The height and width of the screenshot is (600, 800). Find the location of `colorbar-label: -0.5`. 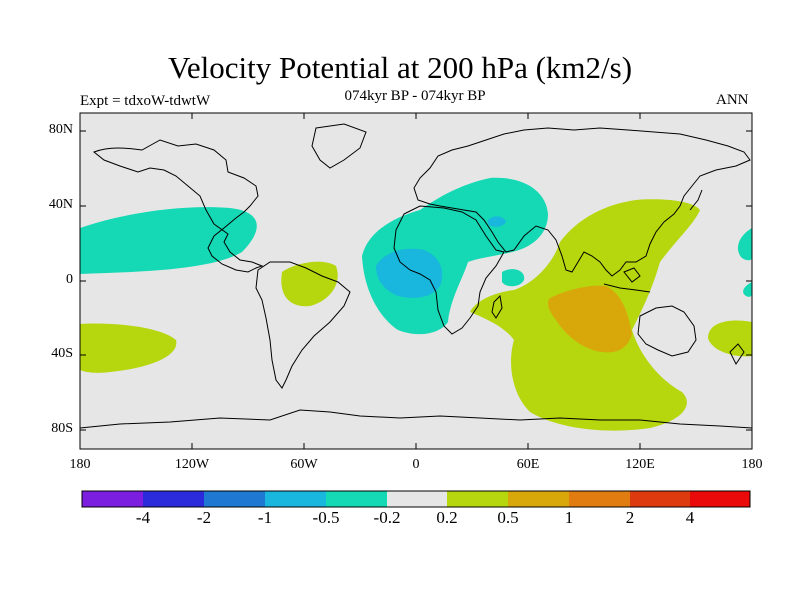

colorbar-label: -0.5 is located at coordinates (326, 517).